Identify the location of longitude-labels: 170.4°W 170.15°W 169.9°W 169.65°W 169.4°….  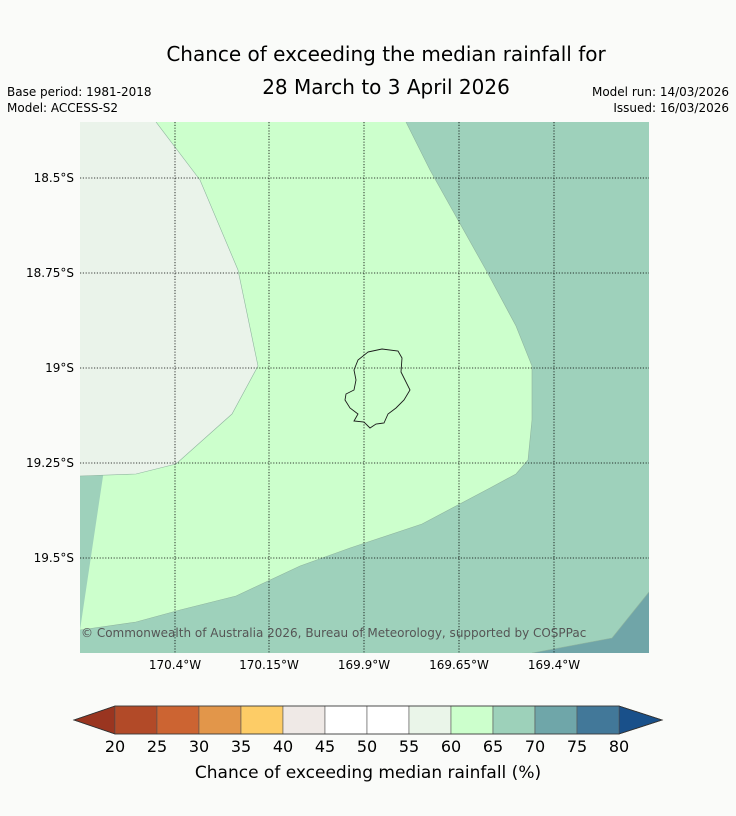
(364, 665).